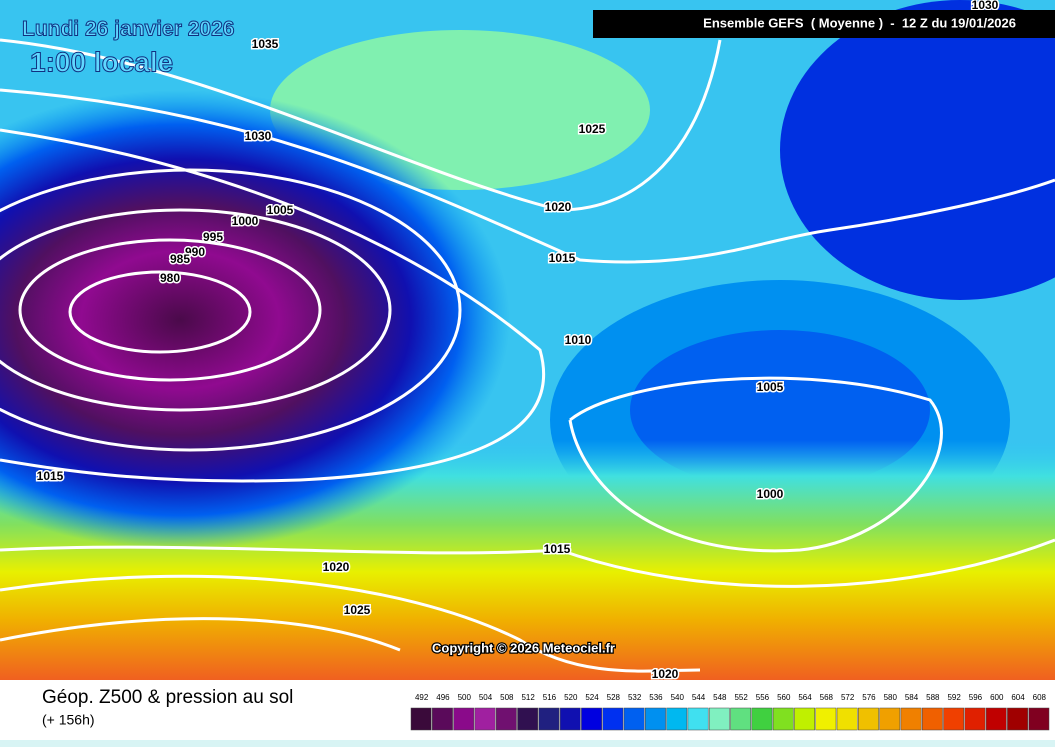 The image size is (1055, 752). Describe the element at coordinates (527, 743) in the screenshot. I see `bottom-strip` at that location.